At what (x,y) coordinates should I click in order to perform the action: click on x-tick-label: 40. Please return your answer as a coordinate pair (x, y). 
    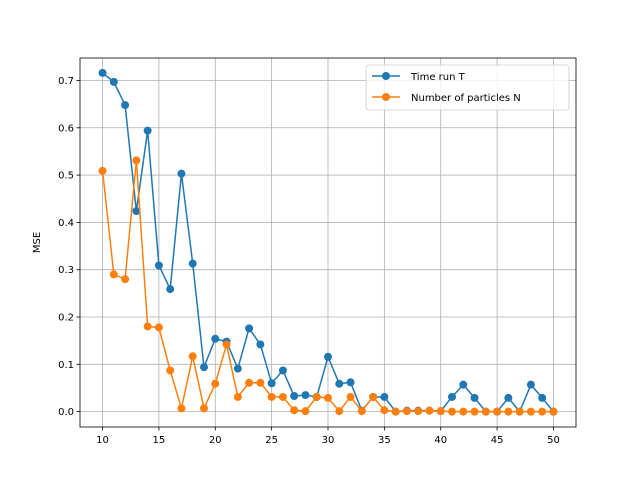
    Looking at the image, I should click on (440, 440).